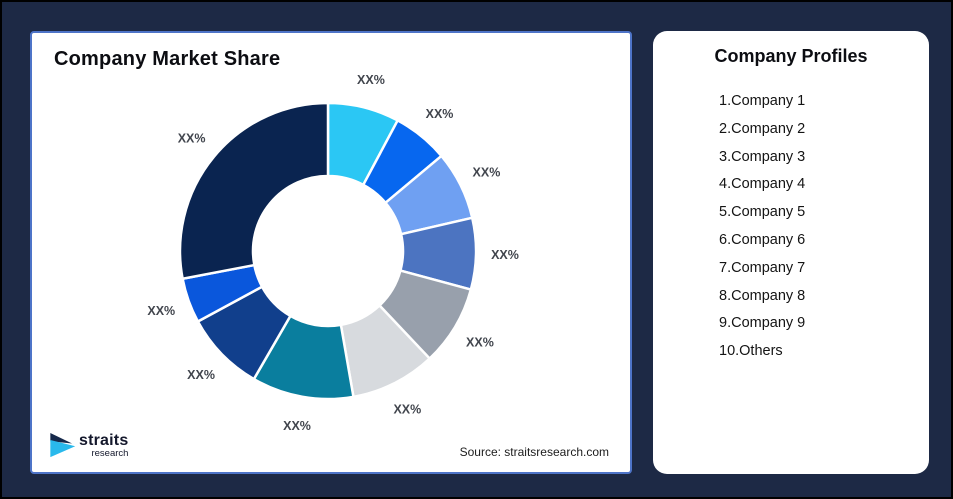 The width and height of the screenshot is (953, 499). What do you see at coordinates (762, 323) in the screenshot?
I see `profile-list-item: 9.Company 9` at bounding box center [762, 323].